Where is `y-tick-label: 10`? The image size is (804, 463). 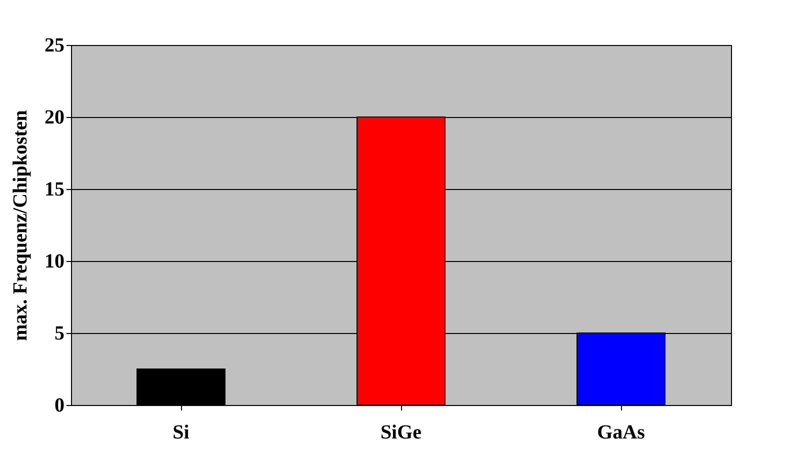 y-tick-label: 10 is located at coordinates (54, 261).